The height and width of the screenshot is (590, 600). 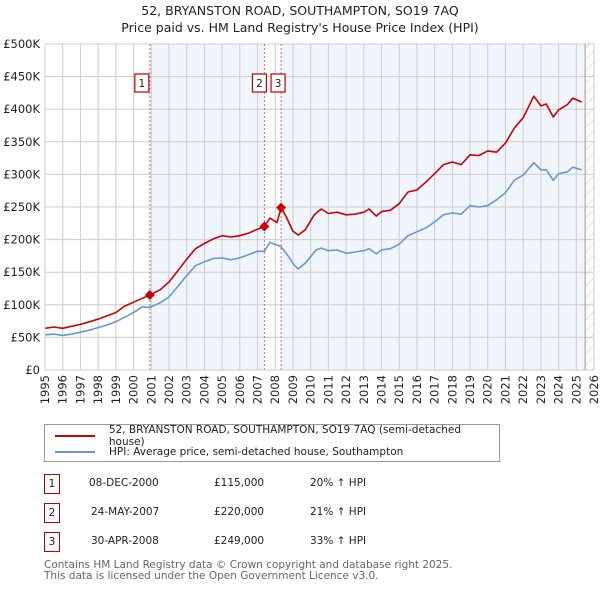 What do you see at coordinates (21, 77) in the screenshot?
I see `y-tick-label: £450K` at bounding box center [21, 77].